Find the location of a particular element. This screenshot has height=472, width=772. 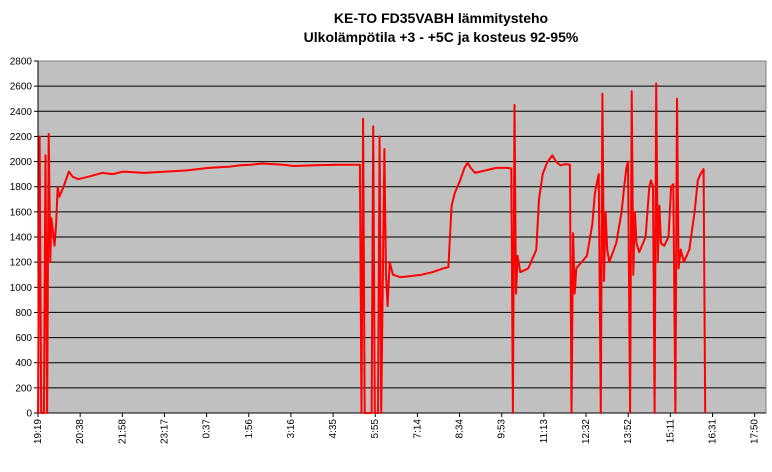

x-tick-label: 1:56 is located at coordinates (249, 429).